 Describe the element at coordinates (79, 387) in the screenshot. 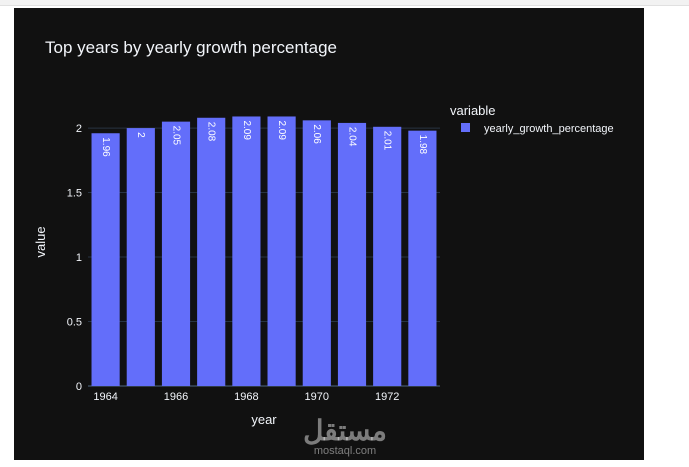

I see `y-tick-label: 0` at that location.